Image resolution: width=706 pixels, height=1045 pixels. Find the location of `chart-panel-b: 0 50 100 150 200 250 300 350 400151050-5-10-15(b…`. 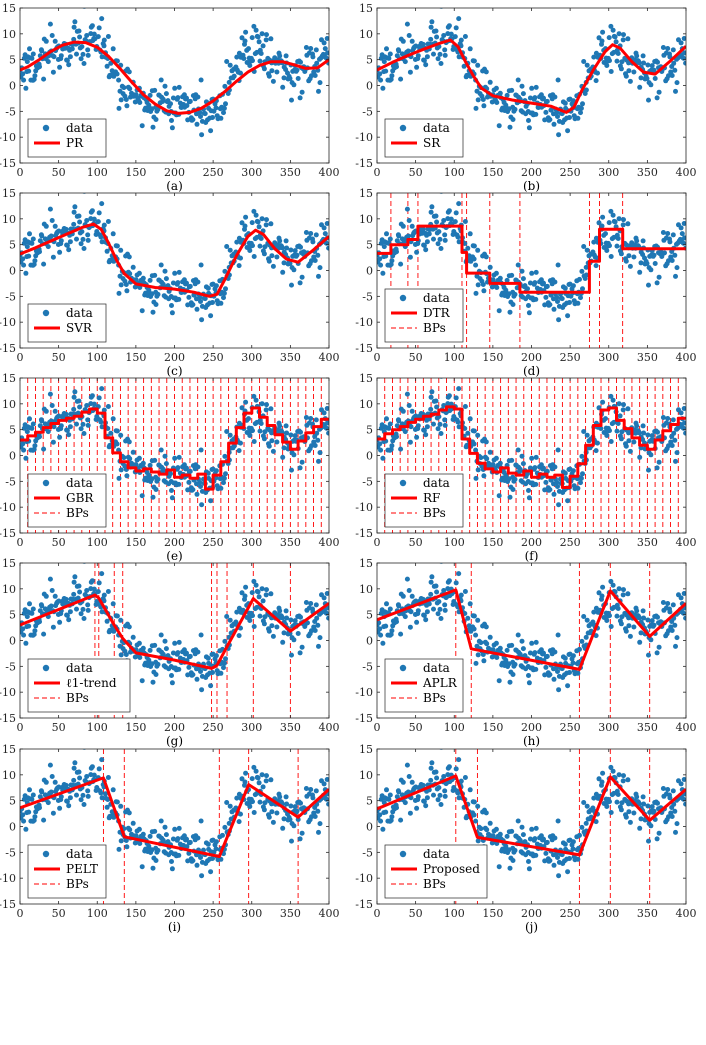

chart-panel-b: 0 50 100 150 200 250 300 350 400151050-5-10-15(b… is located at coordinates (525, 97).